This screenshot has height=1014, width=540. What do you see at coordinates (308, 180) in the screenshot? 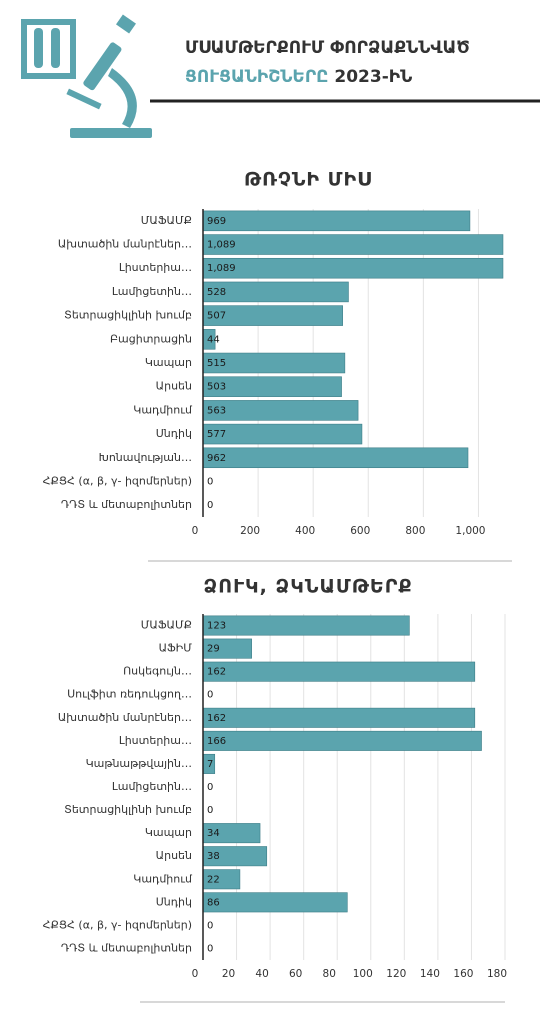
I see `chart-title: ԹՌՉՆԻ ՄԻՍ` at bounding box center [308, 180].